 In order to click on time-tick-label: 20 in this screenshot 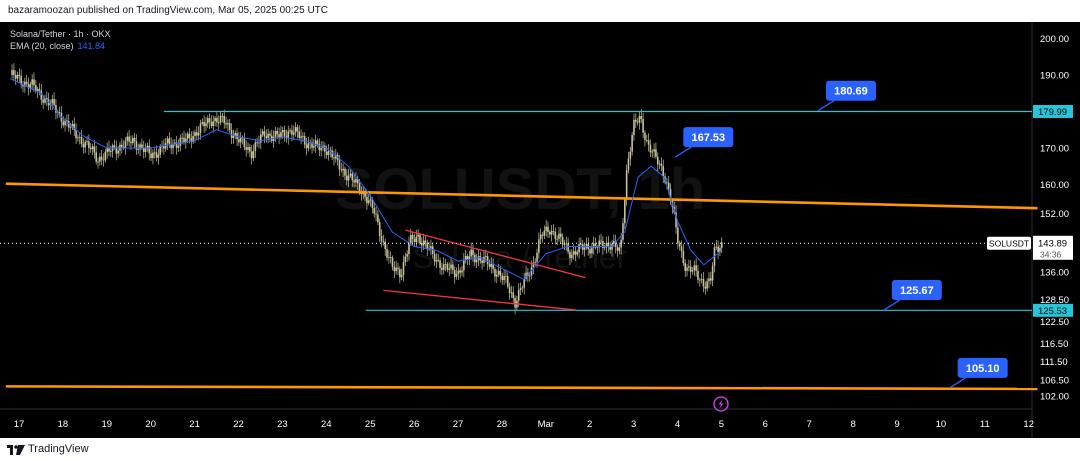, I will do `click(150, 424)`.